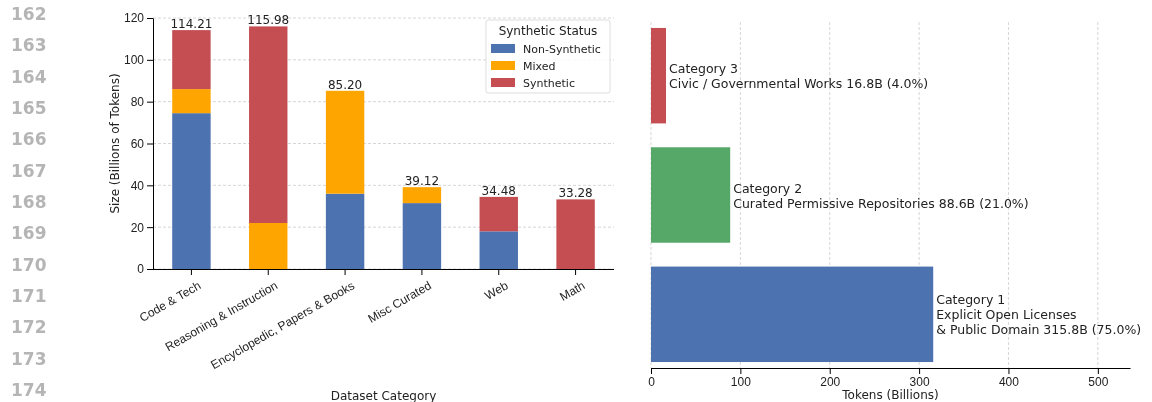  Describe the element at coordinates (29, 76) in the screenshot. I see `text: 164` at that location.